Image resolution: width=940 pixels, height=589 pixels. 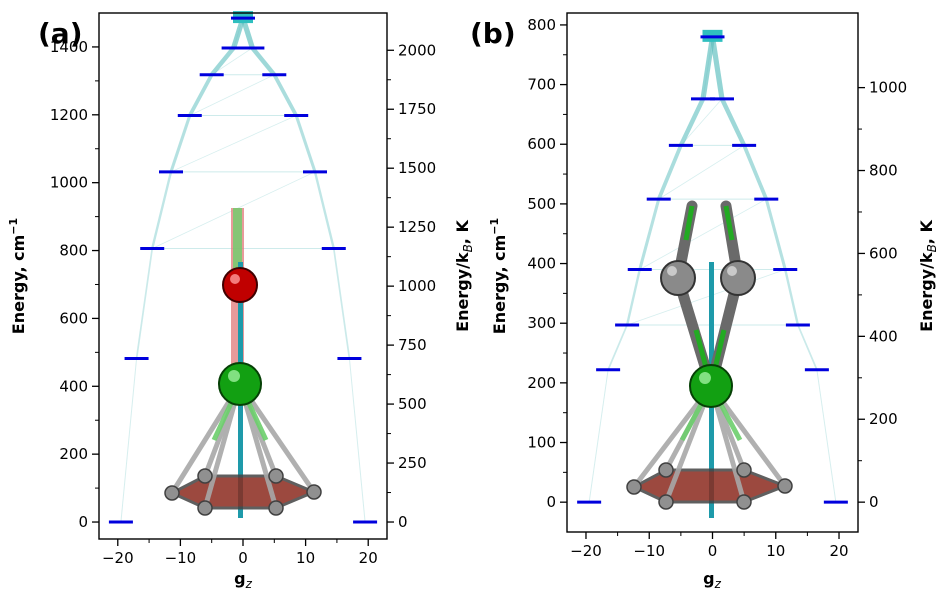 I want to click on panel-a-y2-tick-label: 2000, so click(x=417, y=50).